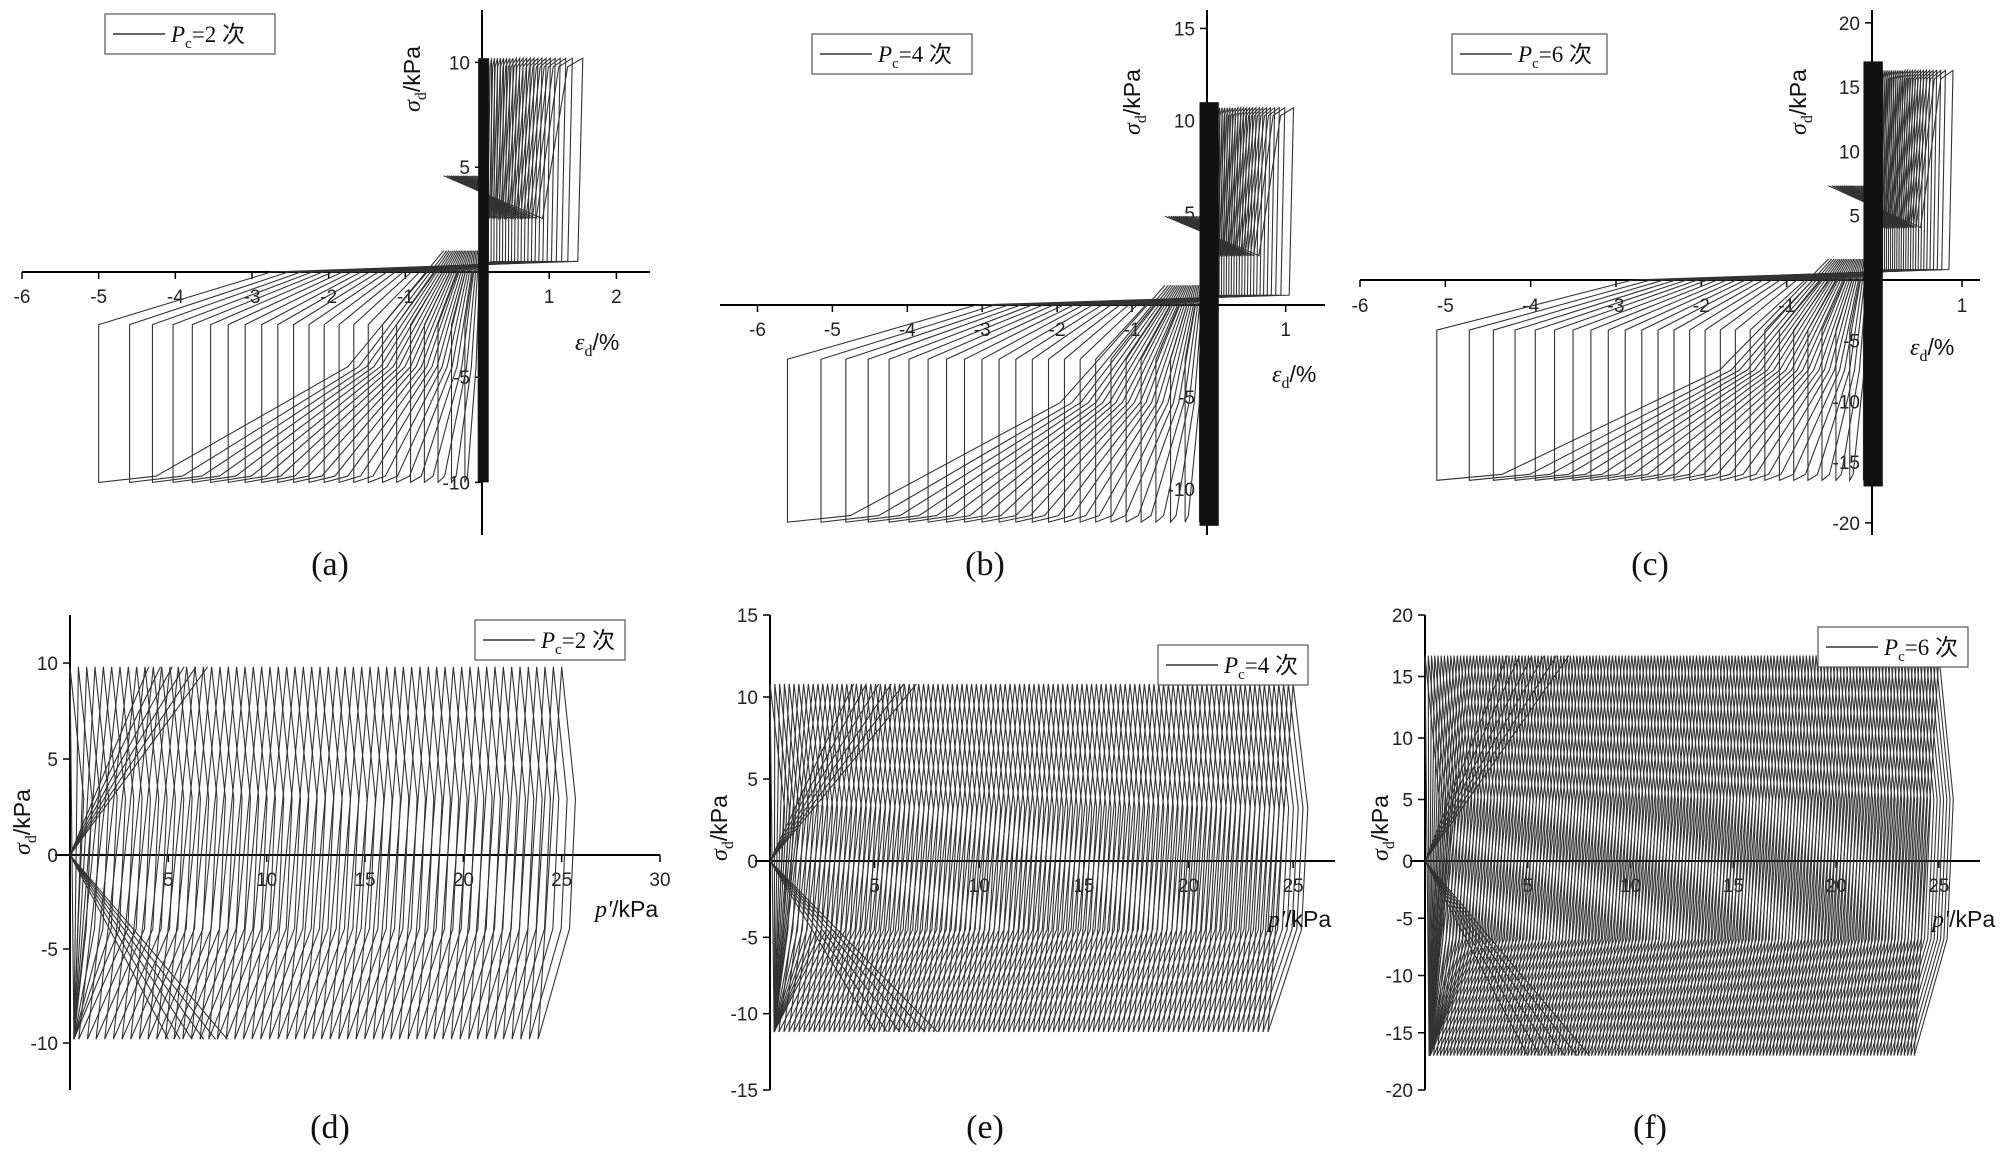 Image resolution: width=2000 pixels, height=1169 pixels. What do you see at coordinates (1554, 57) in the screenshot?
I see `legend-label: Pc=6 次` at bounding box center [1554, 57].